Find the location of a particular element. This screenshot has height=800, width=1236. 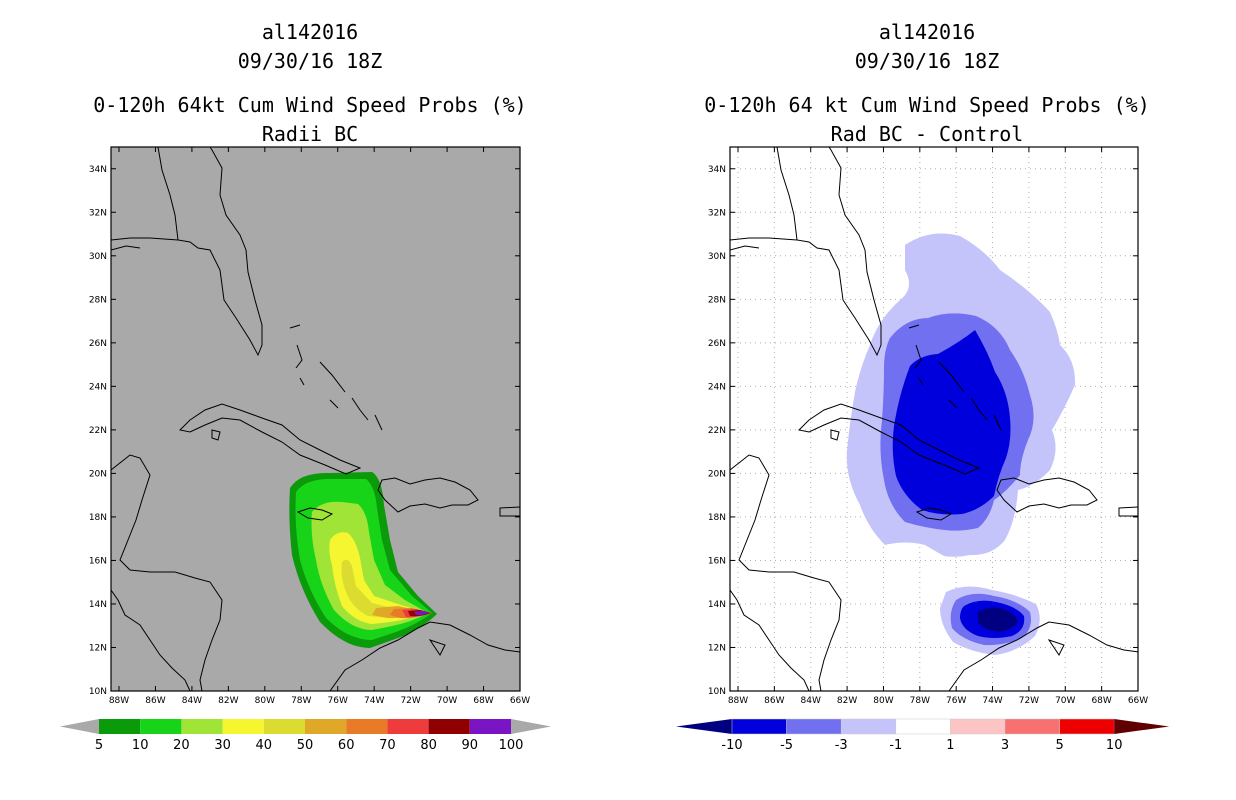

lat-label: 34N is located at coordinates (717, 170).